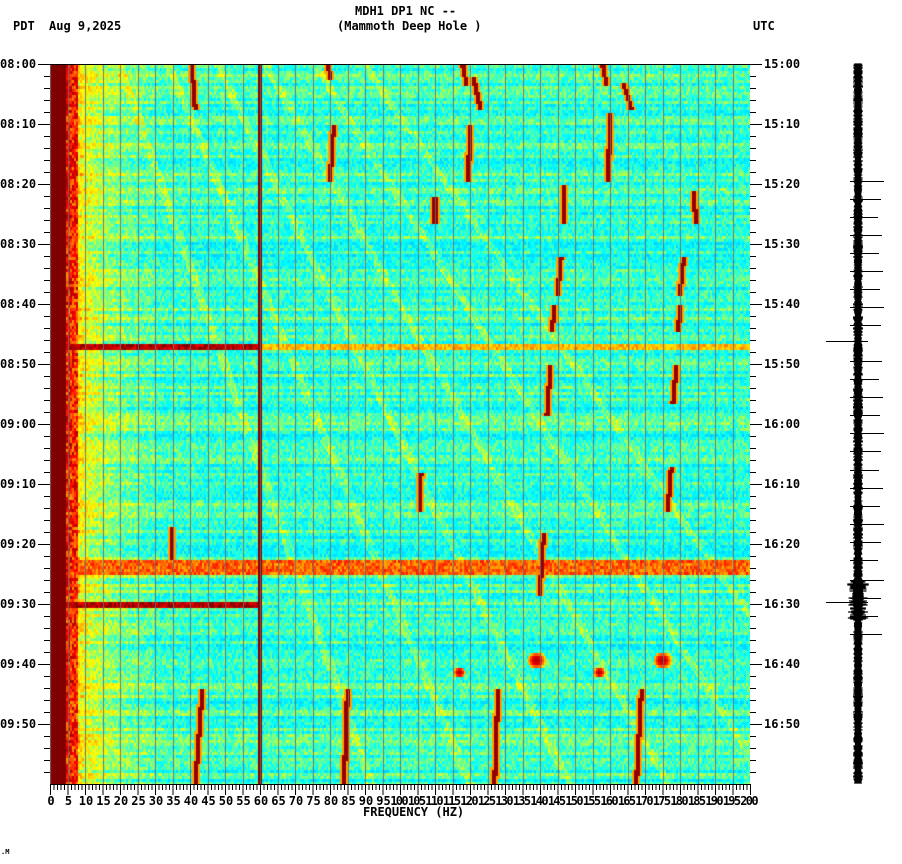  What do you see at coordinates (591, 801) in the screenshot?
I see `x-tick-label: 155` at bounding box center [591, 801].